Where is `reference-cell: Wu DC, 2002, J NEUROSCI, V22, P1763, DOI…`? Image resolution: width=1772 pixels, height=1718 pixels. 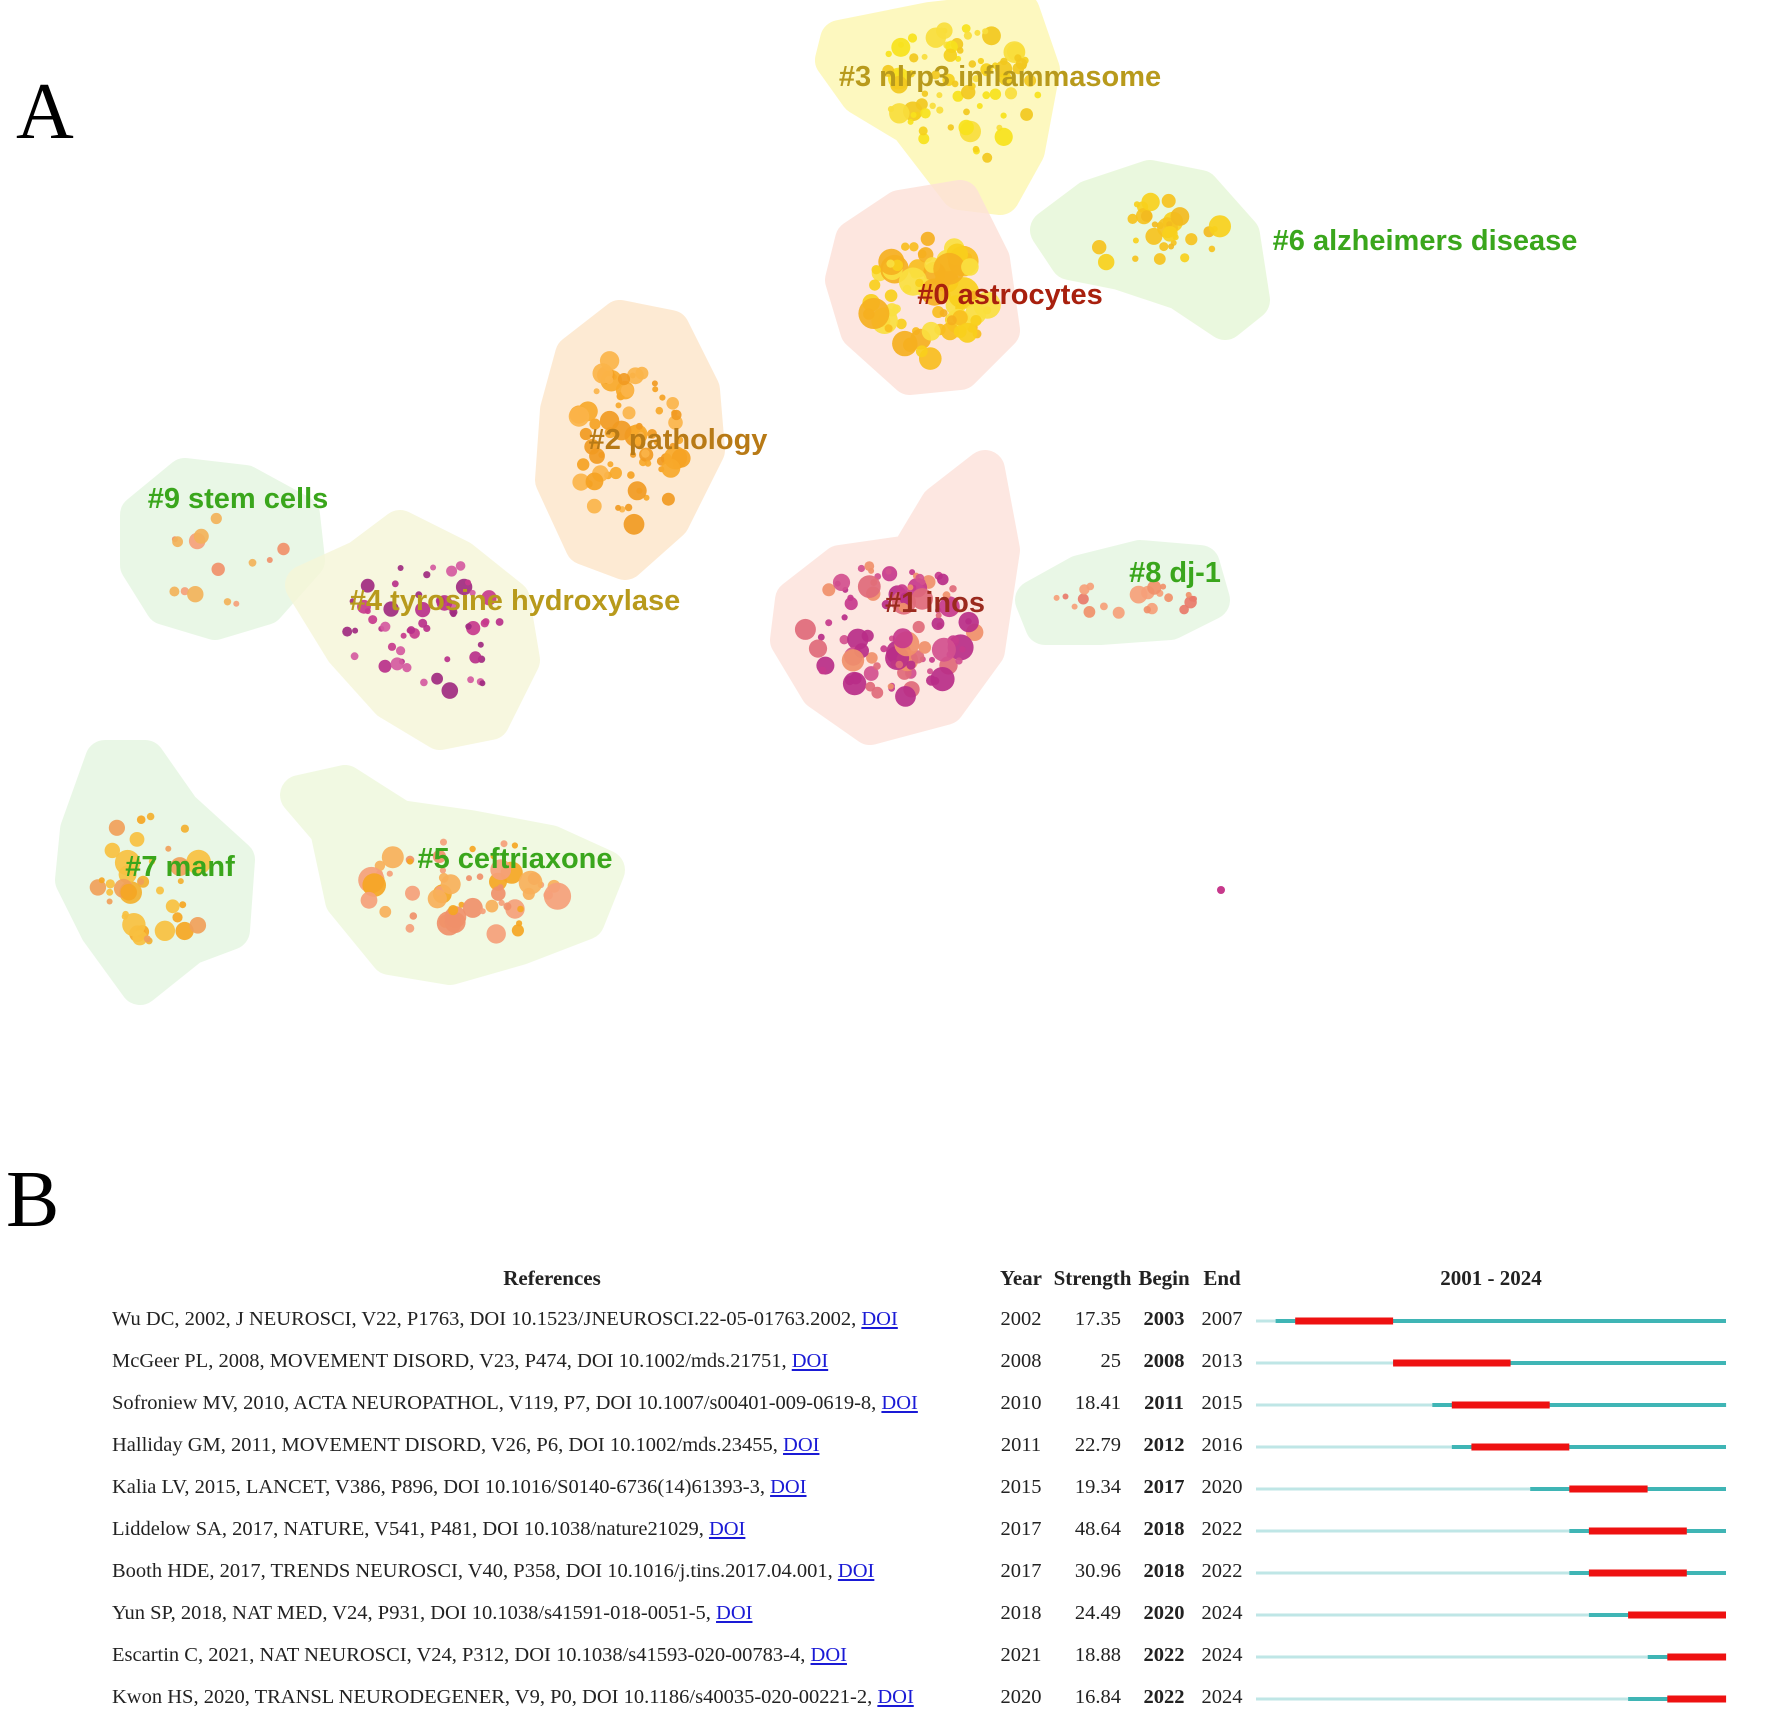 reference-cell: Wu DC, 2002, J NEUROSCI, V22, P1763, DOI… is located at coordinates (552, 1319).